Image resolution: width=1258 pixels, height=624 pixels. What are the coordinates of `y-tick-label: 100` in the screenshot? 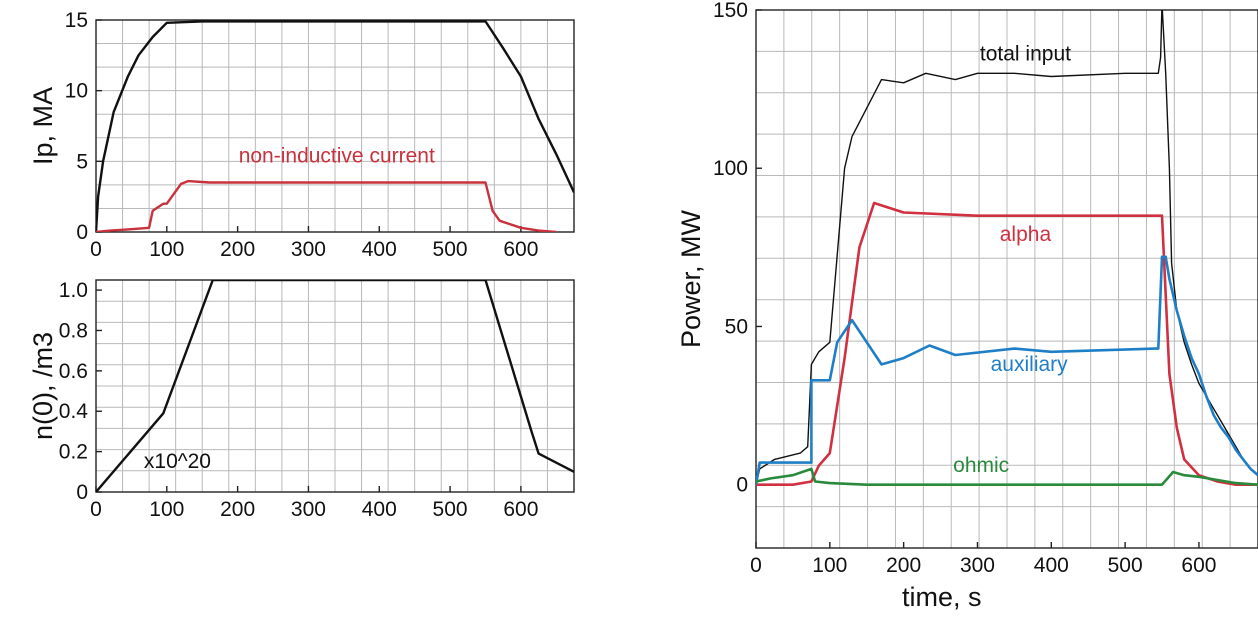 It's located at (730, 168).